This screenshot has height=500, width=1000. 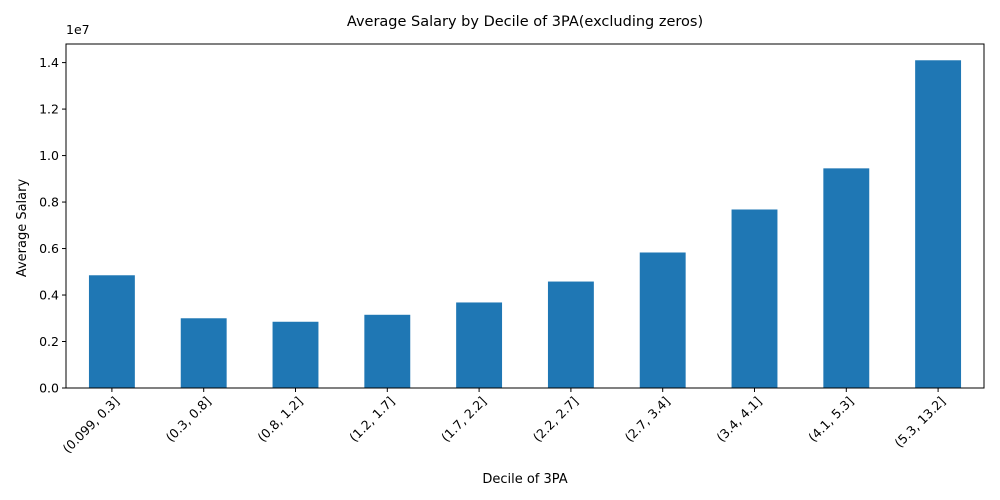 I want to click on y-tick-label: 1.4, so click(x=49, y=62).